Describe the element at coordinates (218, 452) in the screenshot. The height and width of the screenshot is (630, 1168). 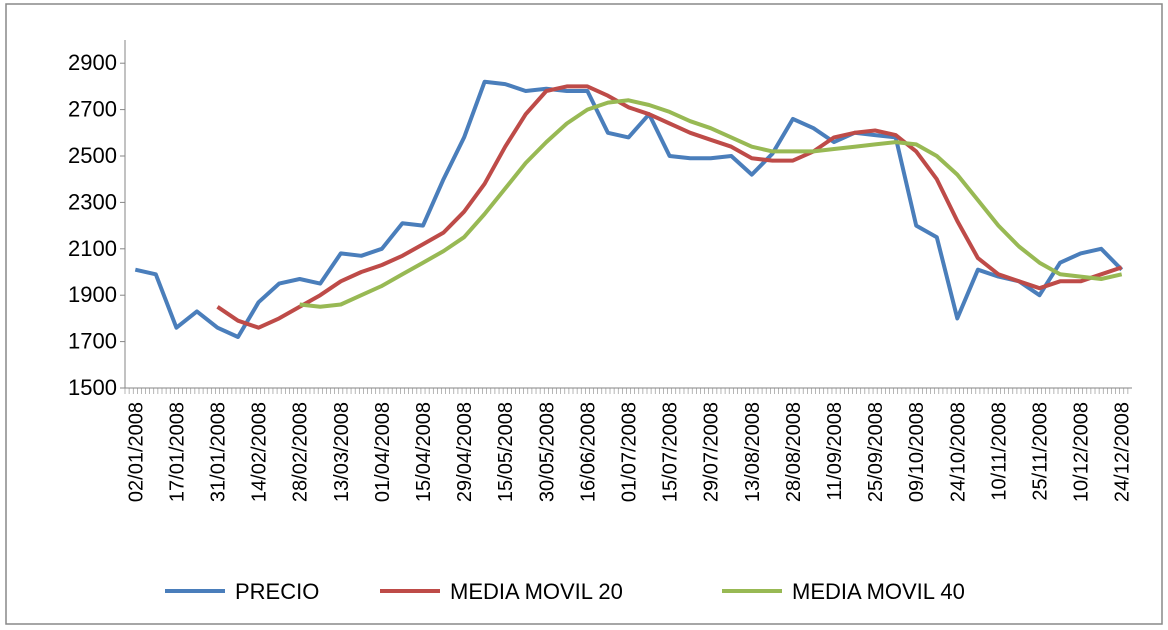
I see `x-tick-label: 31/01/2008` at that location.